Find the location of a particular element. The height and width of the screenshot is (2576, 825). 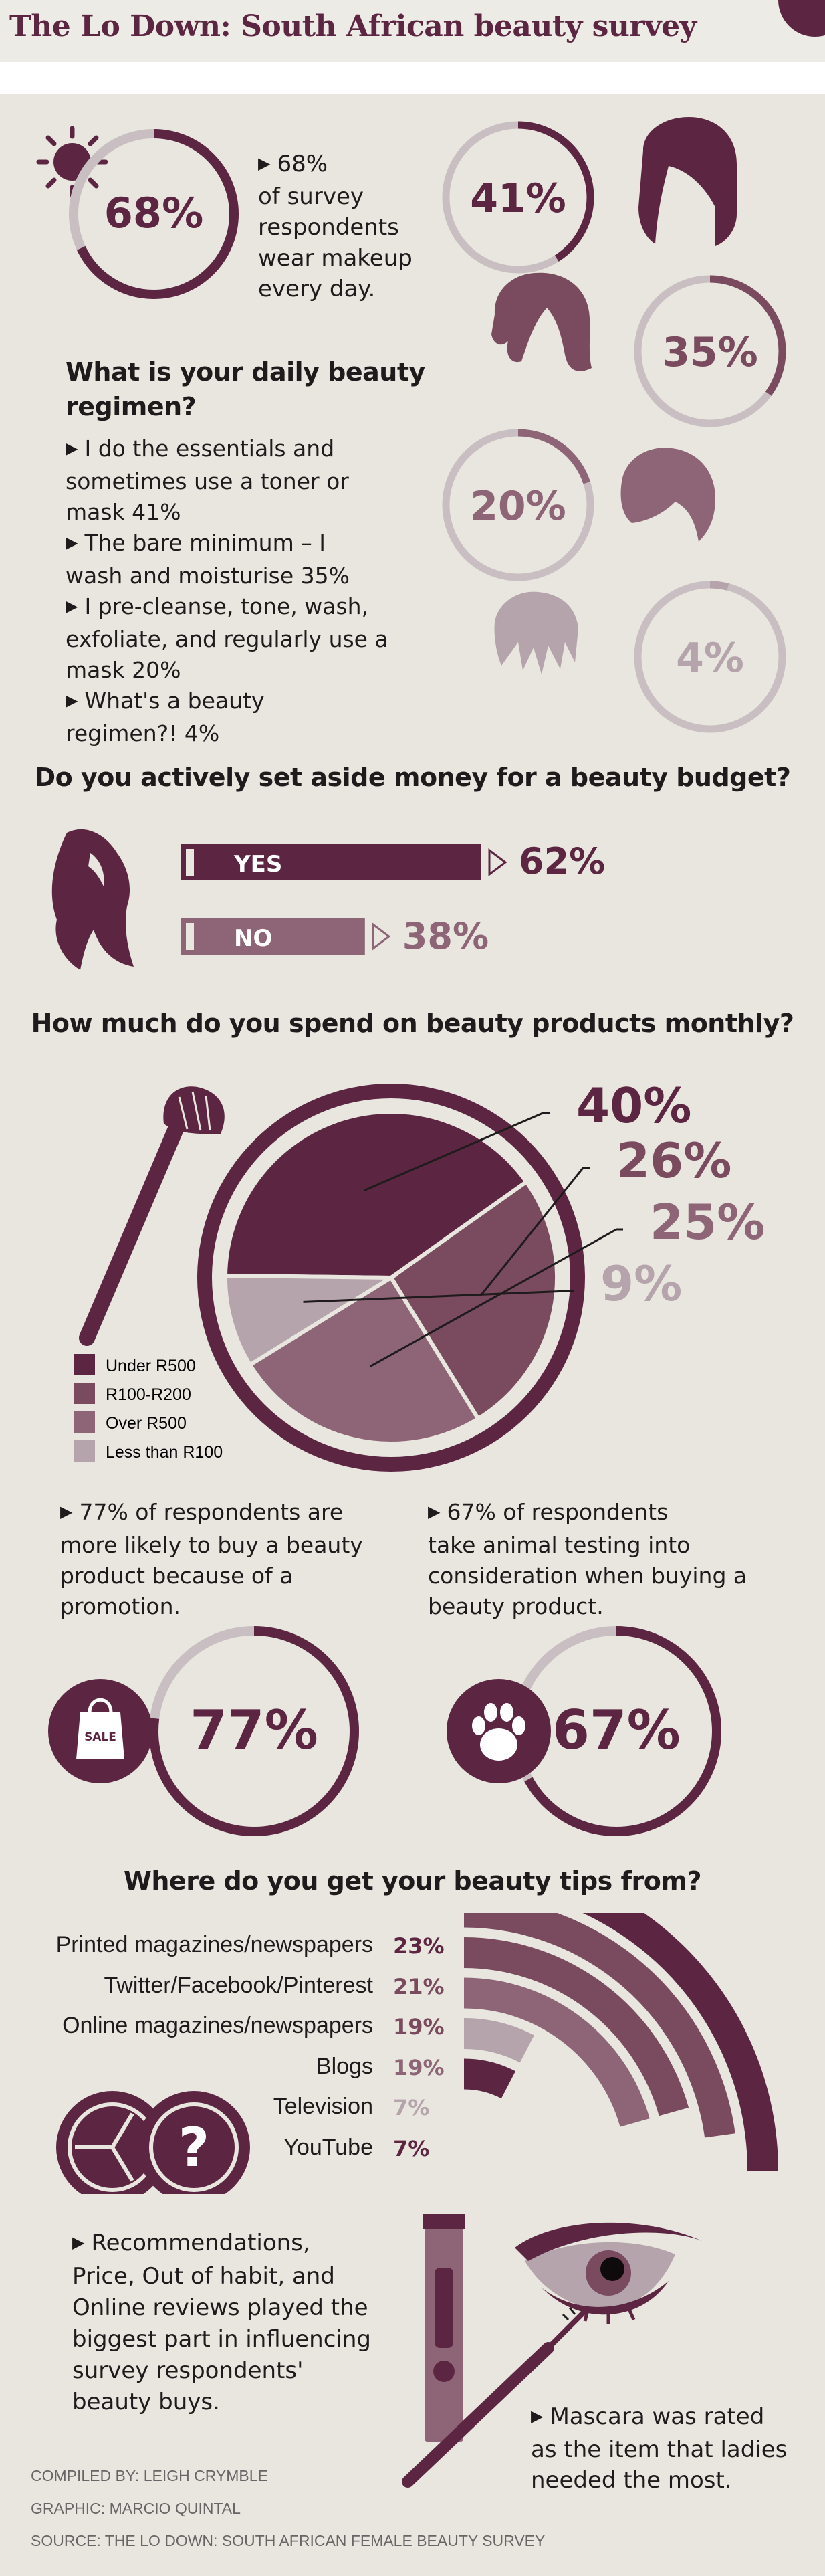

no-label: NO is located at coordinates (253, 938).